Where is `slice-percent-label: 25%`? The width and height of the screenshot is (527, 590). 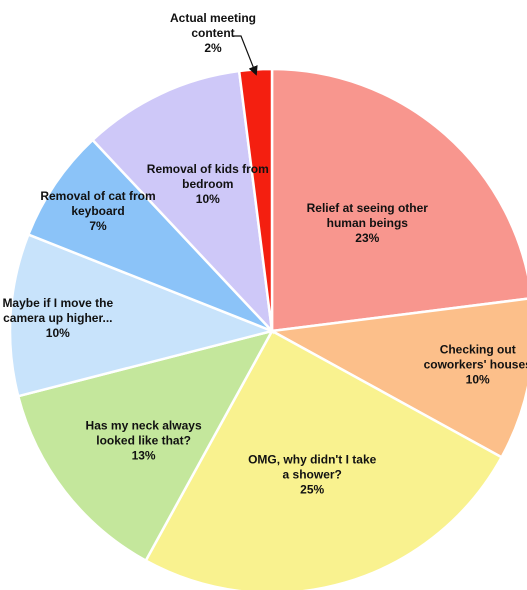
slice-percent-label: 25% is located at coordinates (312, 489).